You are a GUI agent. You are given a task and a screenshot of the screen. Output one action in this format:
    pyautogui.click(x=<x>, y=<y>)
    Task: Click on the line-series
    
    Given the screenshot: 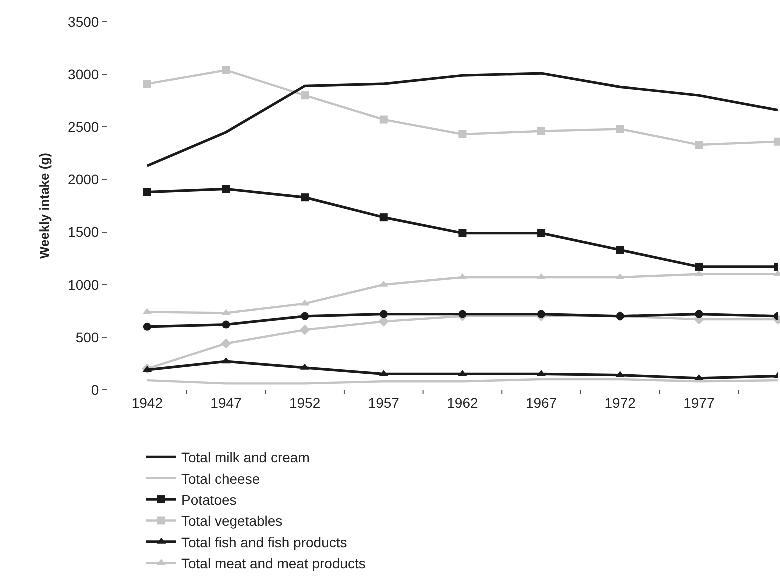 What is the action you would take?
    pyautogui.click(x=462, y=120)
    